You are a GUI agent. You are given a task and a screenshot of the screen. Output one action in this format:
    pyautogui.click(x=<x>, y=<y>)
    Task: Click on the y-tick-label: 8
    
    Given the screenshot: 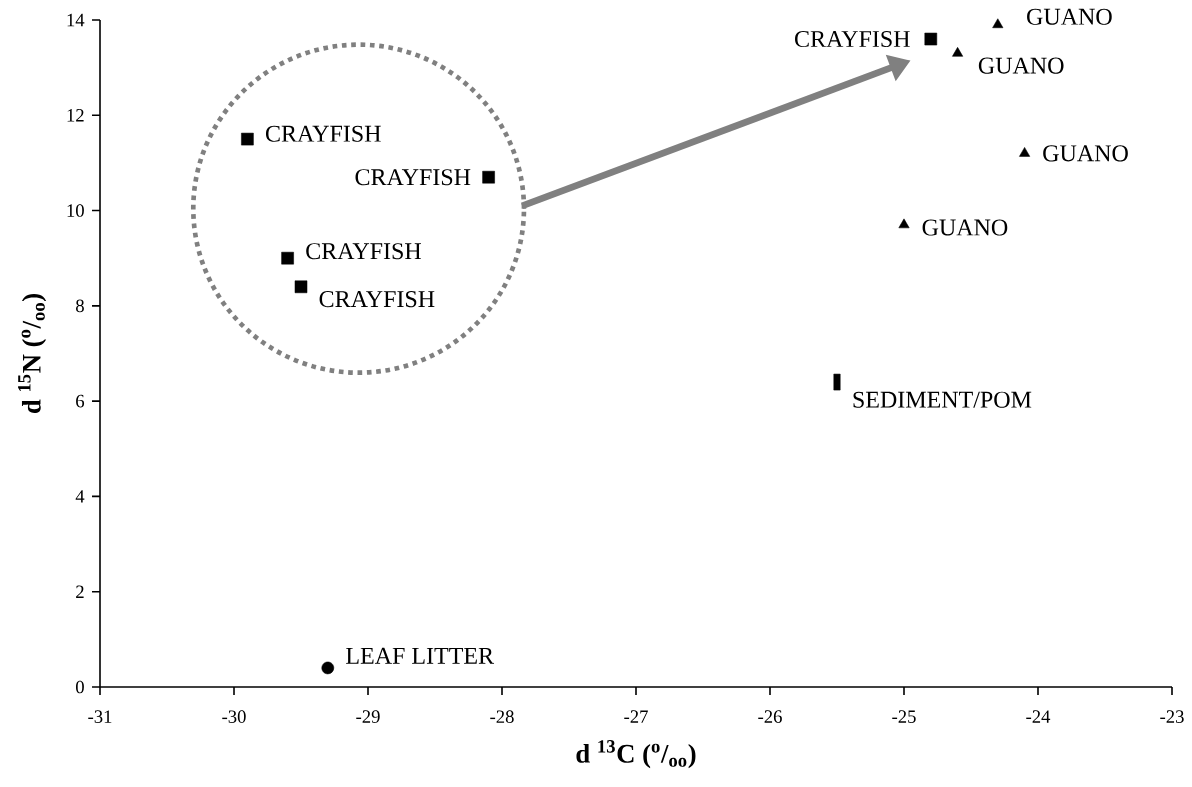 What is the action you would take?
    pyautogui.click(x=80, y=306)
    